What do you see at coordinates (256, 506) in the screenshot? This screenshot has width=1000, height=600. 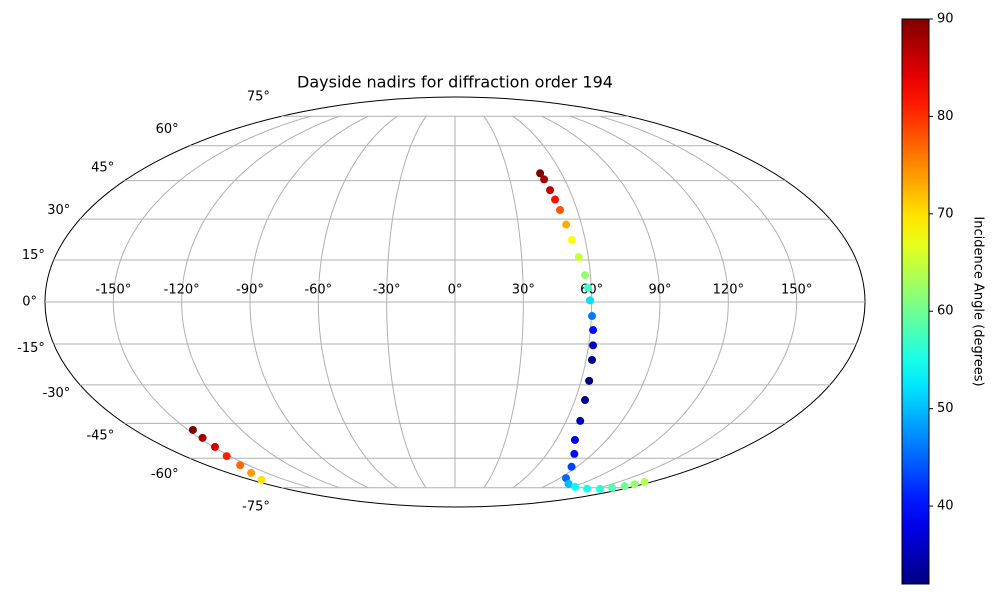 I see `y-tick-label: -75°` at bounding box center [256, 506].